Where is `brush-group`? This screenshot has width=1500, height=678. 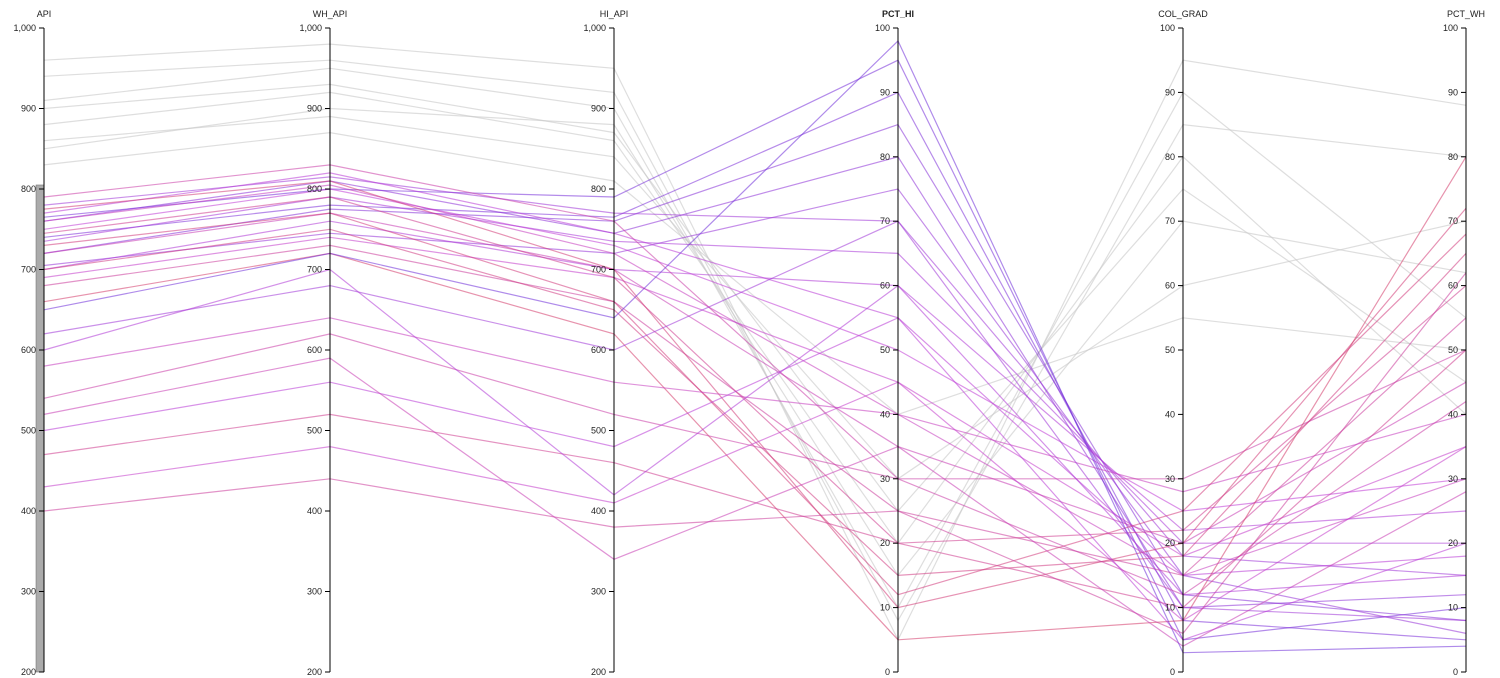 brush-group is located at coordinates (40, 428).